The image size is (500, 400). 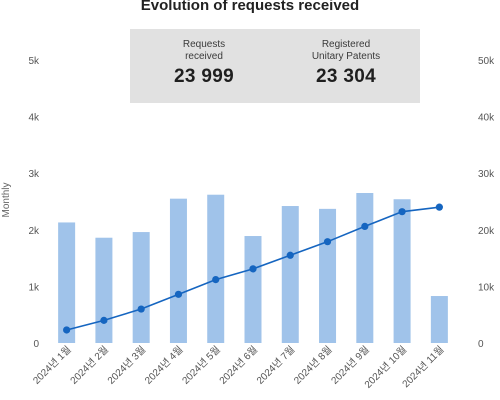 I want to click on y-axis-label: Monthly, so click(x=6, y=199).